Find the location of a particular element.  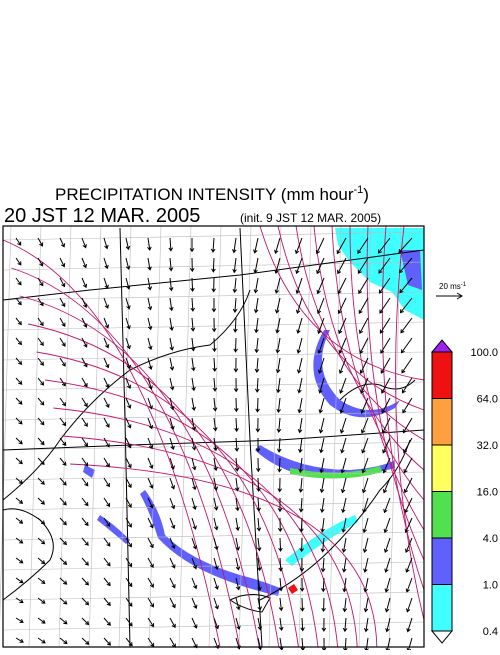

colorbar-top is located at coordinates (442, 346).